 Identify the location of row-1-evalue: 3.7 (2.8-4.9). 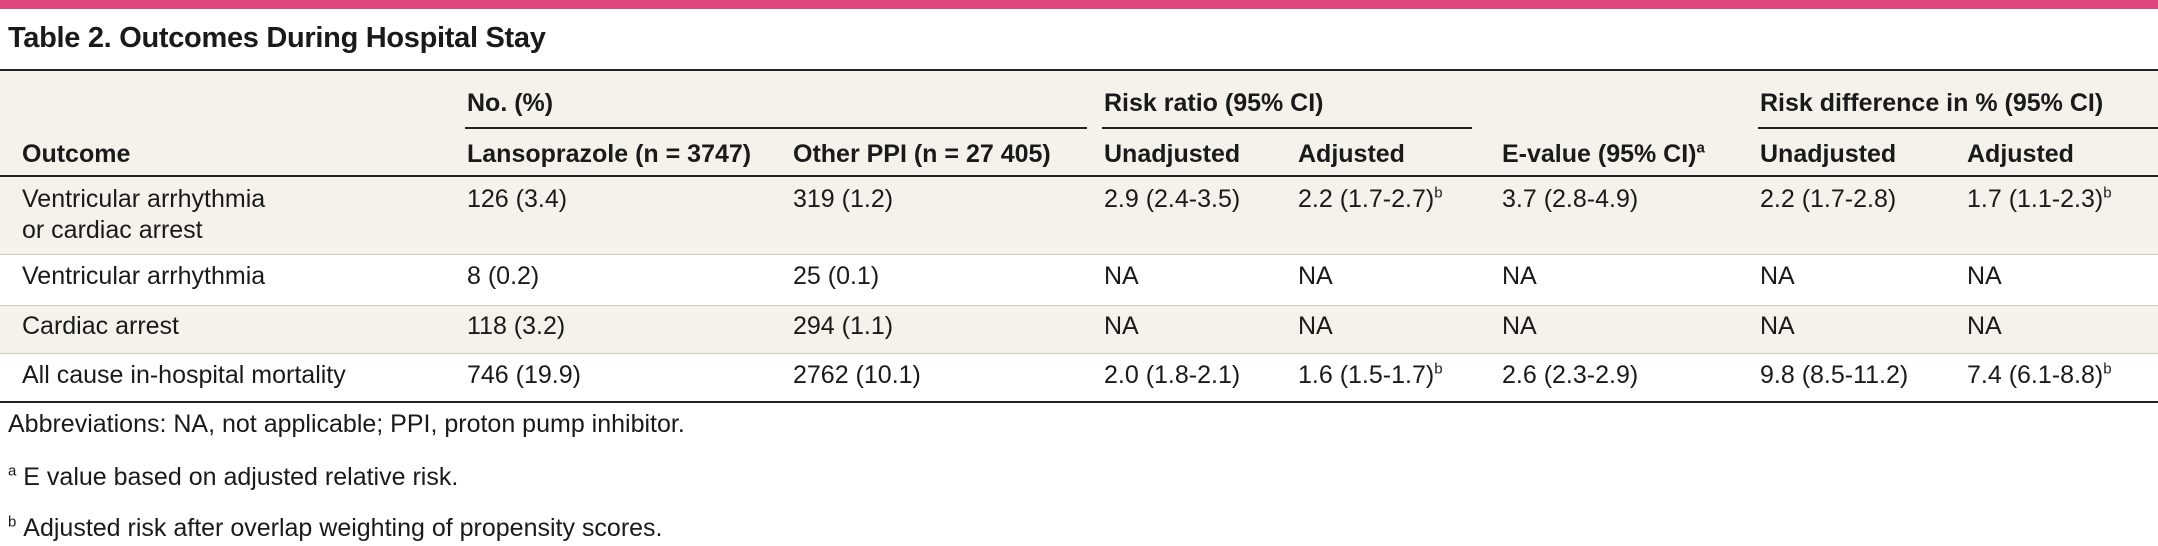
(1570, 199).